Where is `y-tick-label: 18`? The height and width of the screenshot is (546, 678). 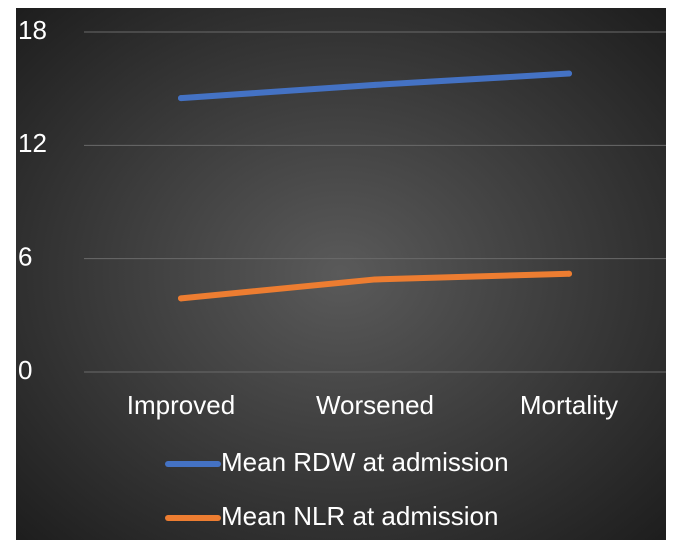 y-tick-label: 18 is located at coordinates (32, 30).